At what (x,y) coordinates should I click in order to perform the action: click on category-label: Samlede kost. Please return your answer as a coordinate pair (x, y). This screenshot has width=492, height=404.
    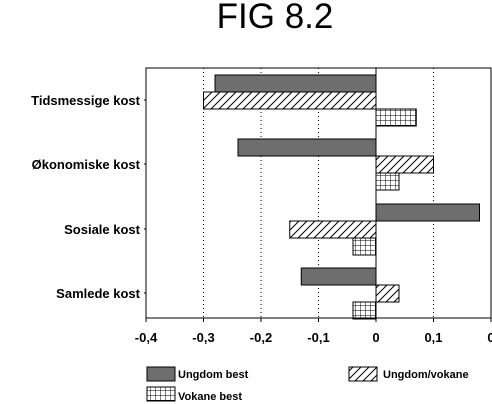
    Looking at the image, I should click on (98, 293).